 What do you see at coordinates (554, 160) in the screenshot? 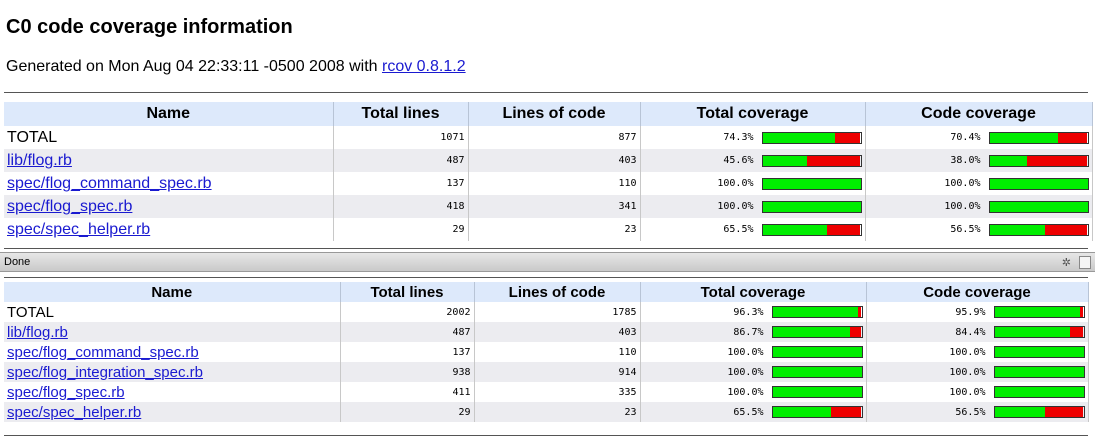
I see `lines-of-code-cell: 403` at bounding box center [554, 160].